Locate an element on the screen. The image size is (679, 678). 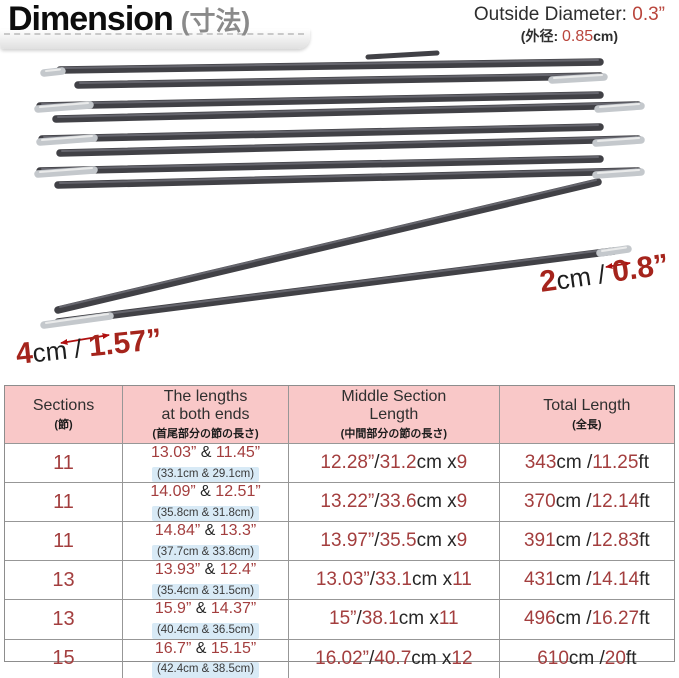
cell-total-length: 431 cm / 14.14 ft is located at coordinates (586, 580).